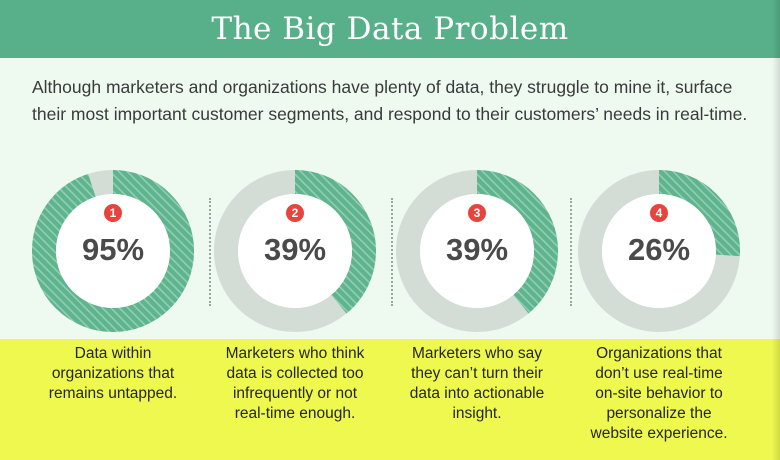 Image resolution: width=780 pixels, height=460 pixels. What do you see at coordinates (776, 230) in the screenshot?
I see `page-edge-shadow` at bounding box center [776, 230].